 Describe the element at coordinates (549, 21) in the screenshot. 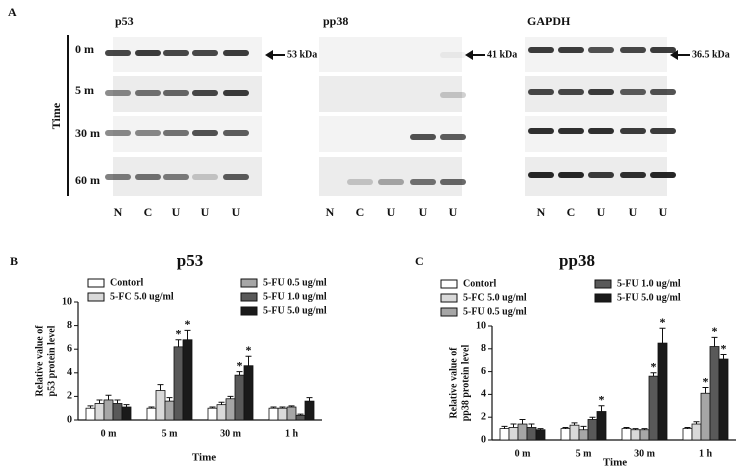

I see `blot-title: GAPDH` at that location.